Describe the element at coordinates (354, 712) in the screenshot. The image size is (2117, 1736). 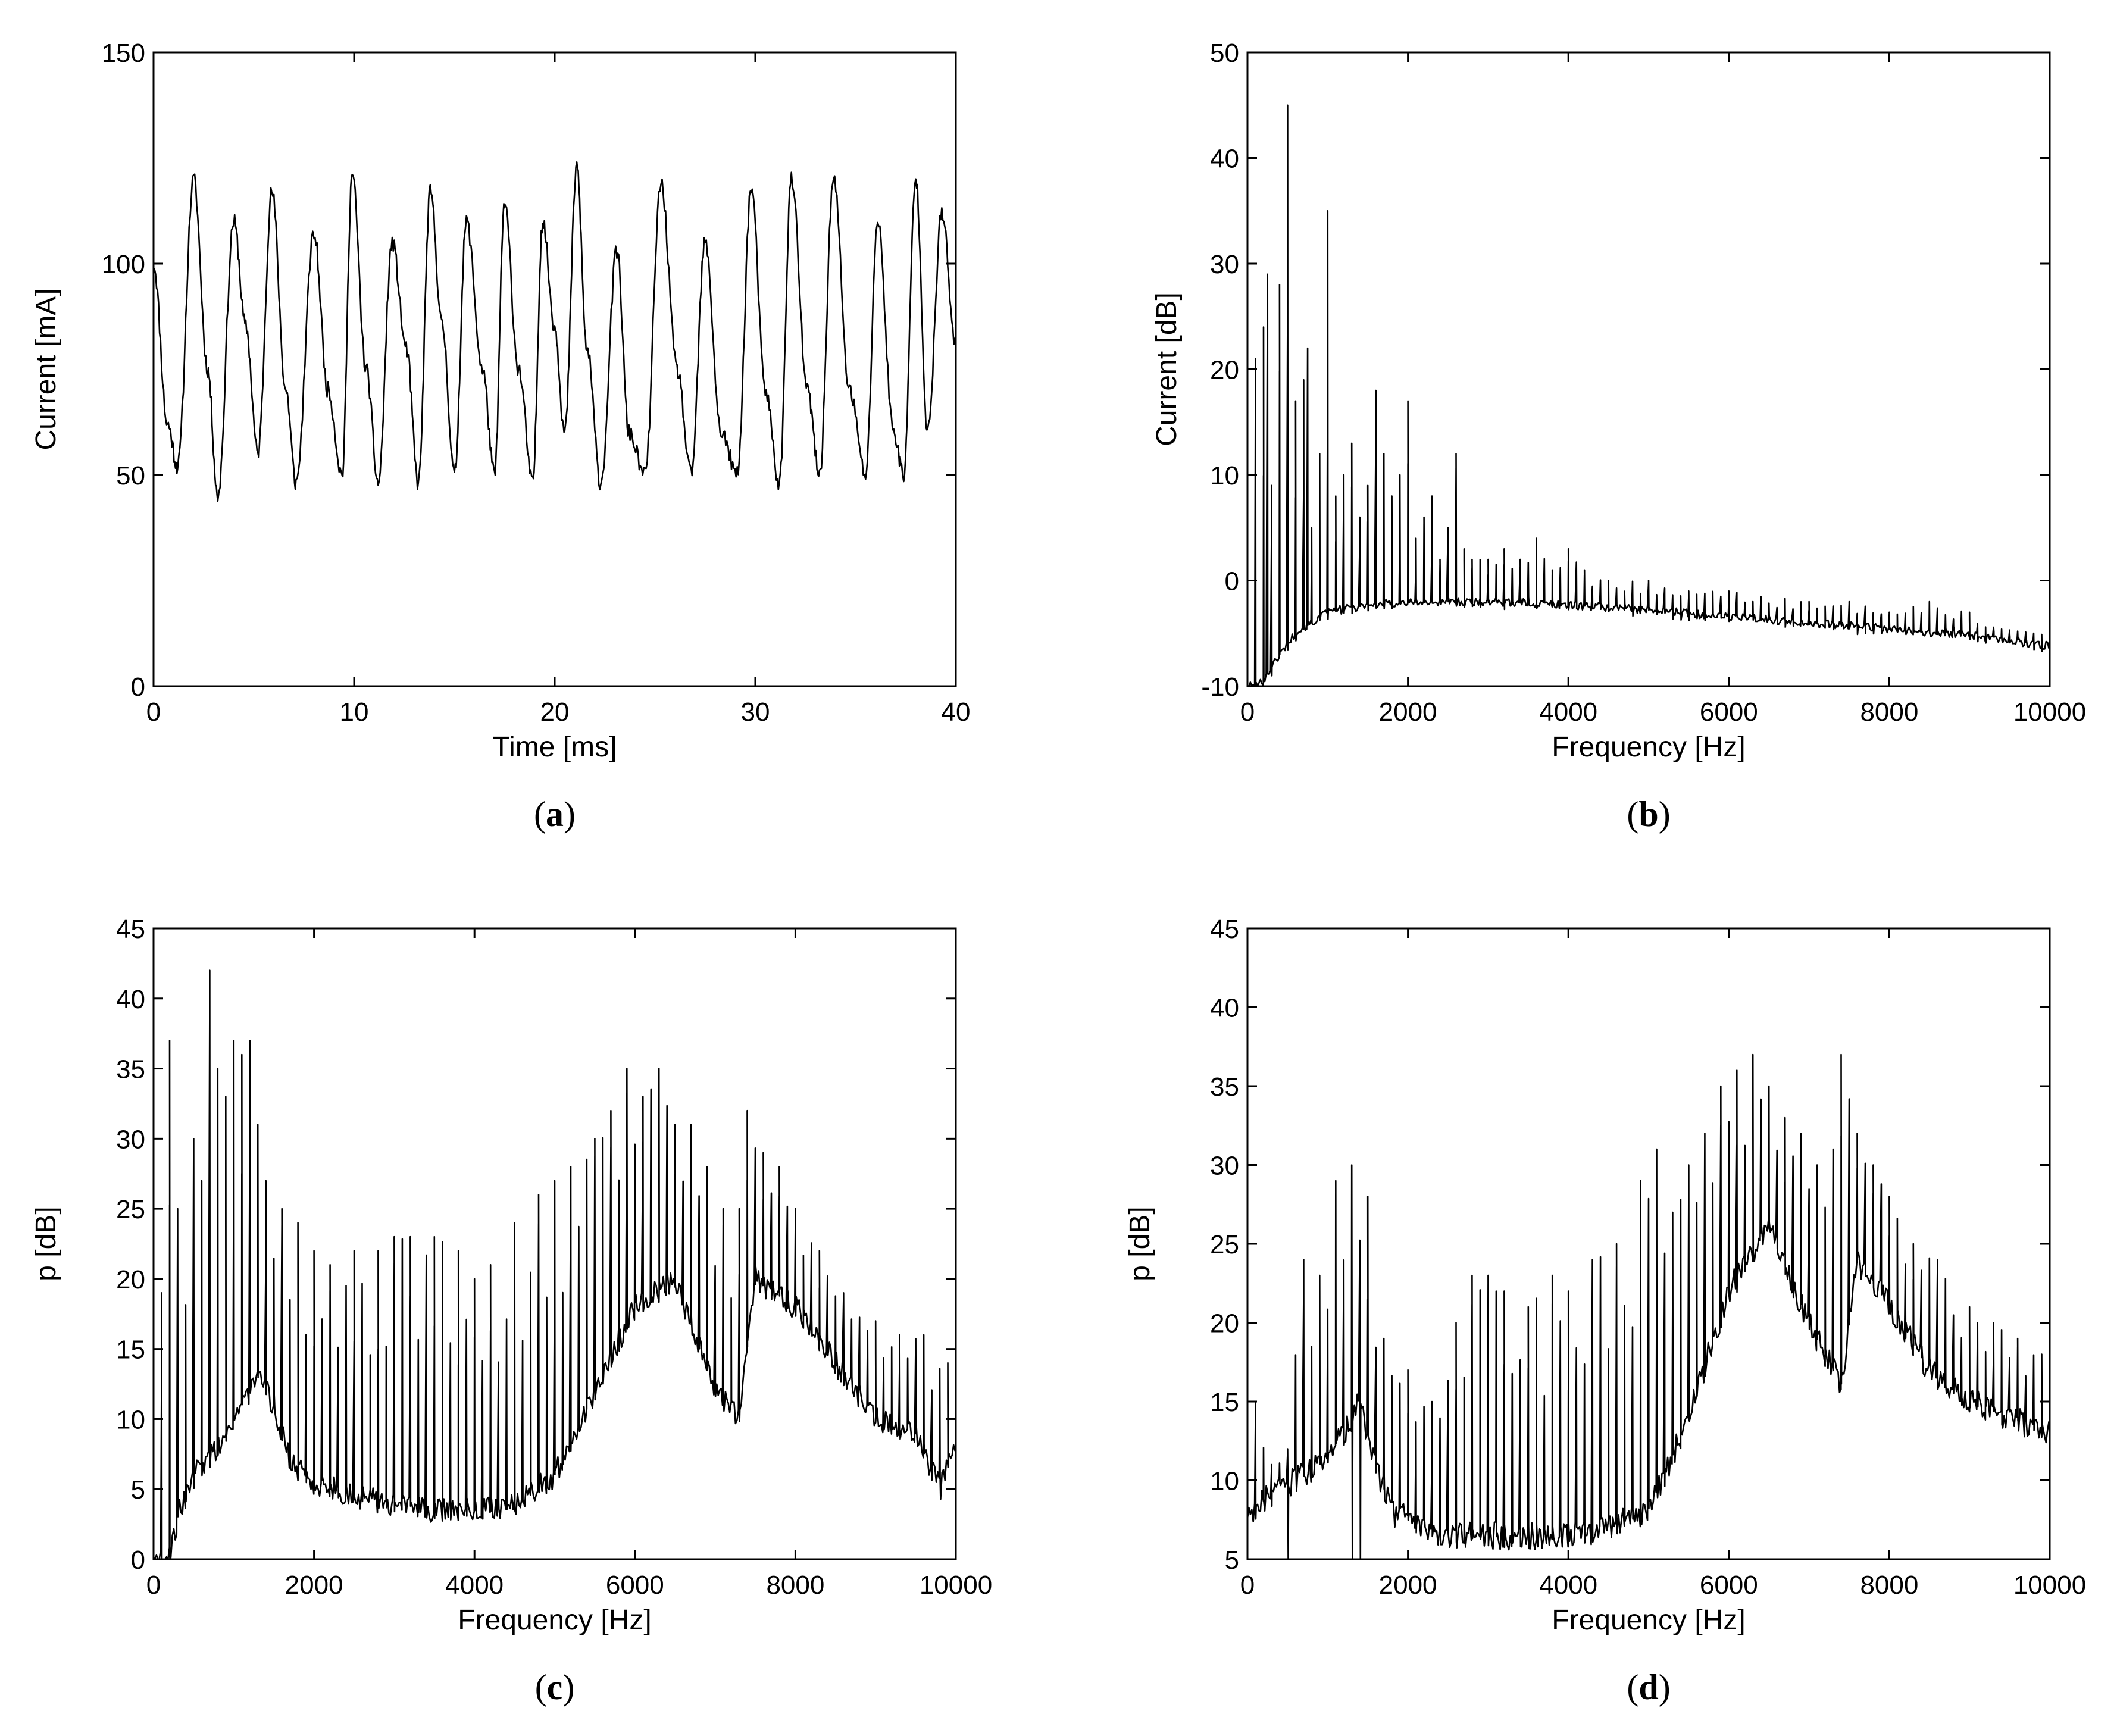
I see `x-tick-label: 10` at that location.